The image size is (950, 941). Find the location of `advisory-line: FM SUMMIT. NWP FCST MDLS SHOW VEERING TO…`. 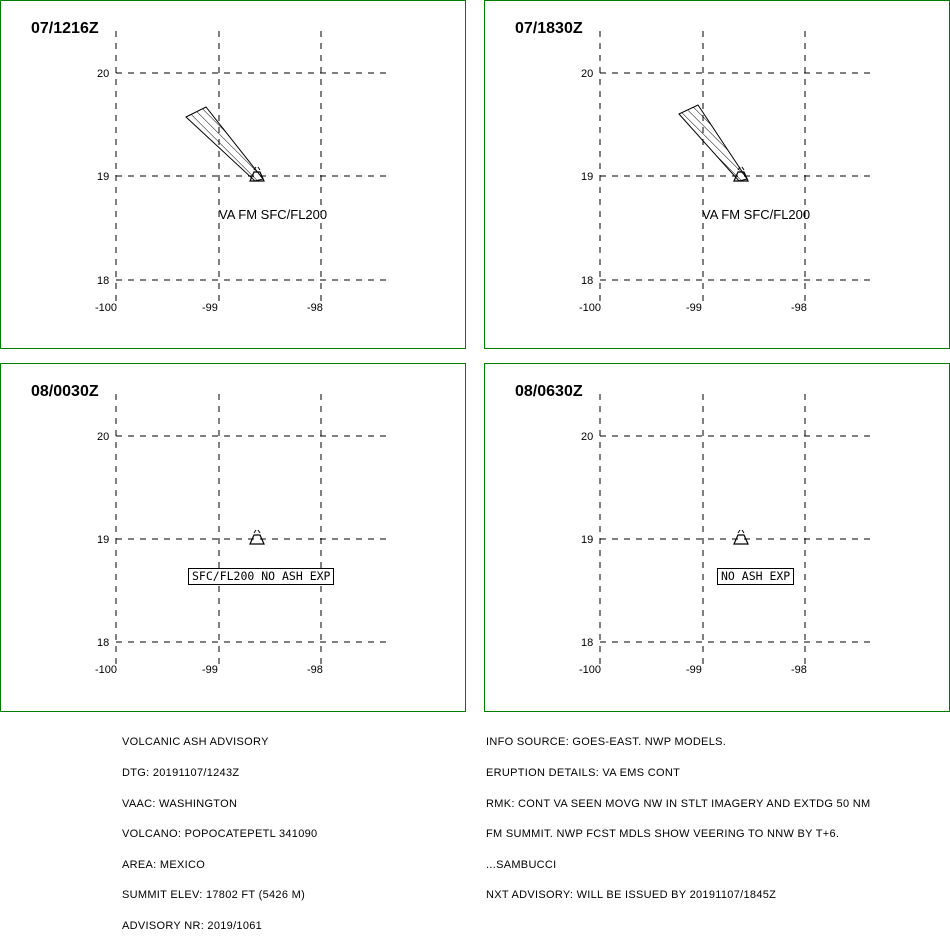

advisory-line: FM SUMMIT. NWP FCST MDLS SHOW VEERING TO… is located at coordinates (663, 834).